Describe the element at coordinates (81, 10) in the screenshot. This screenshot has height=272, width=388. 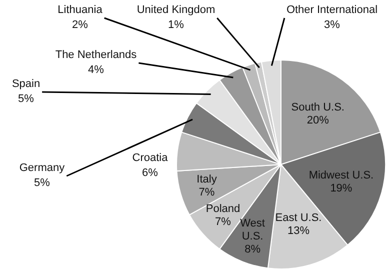
I see `slice-label: Lithuania` at that location.